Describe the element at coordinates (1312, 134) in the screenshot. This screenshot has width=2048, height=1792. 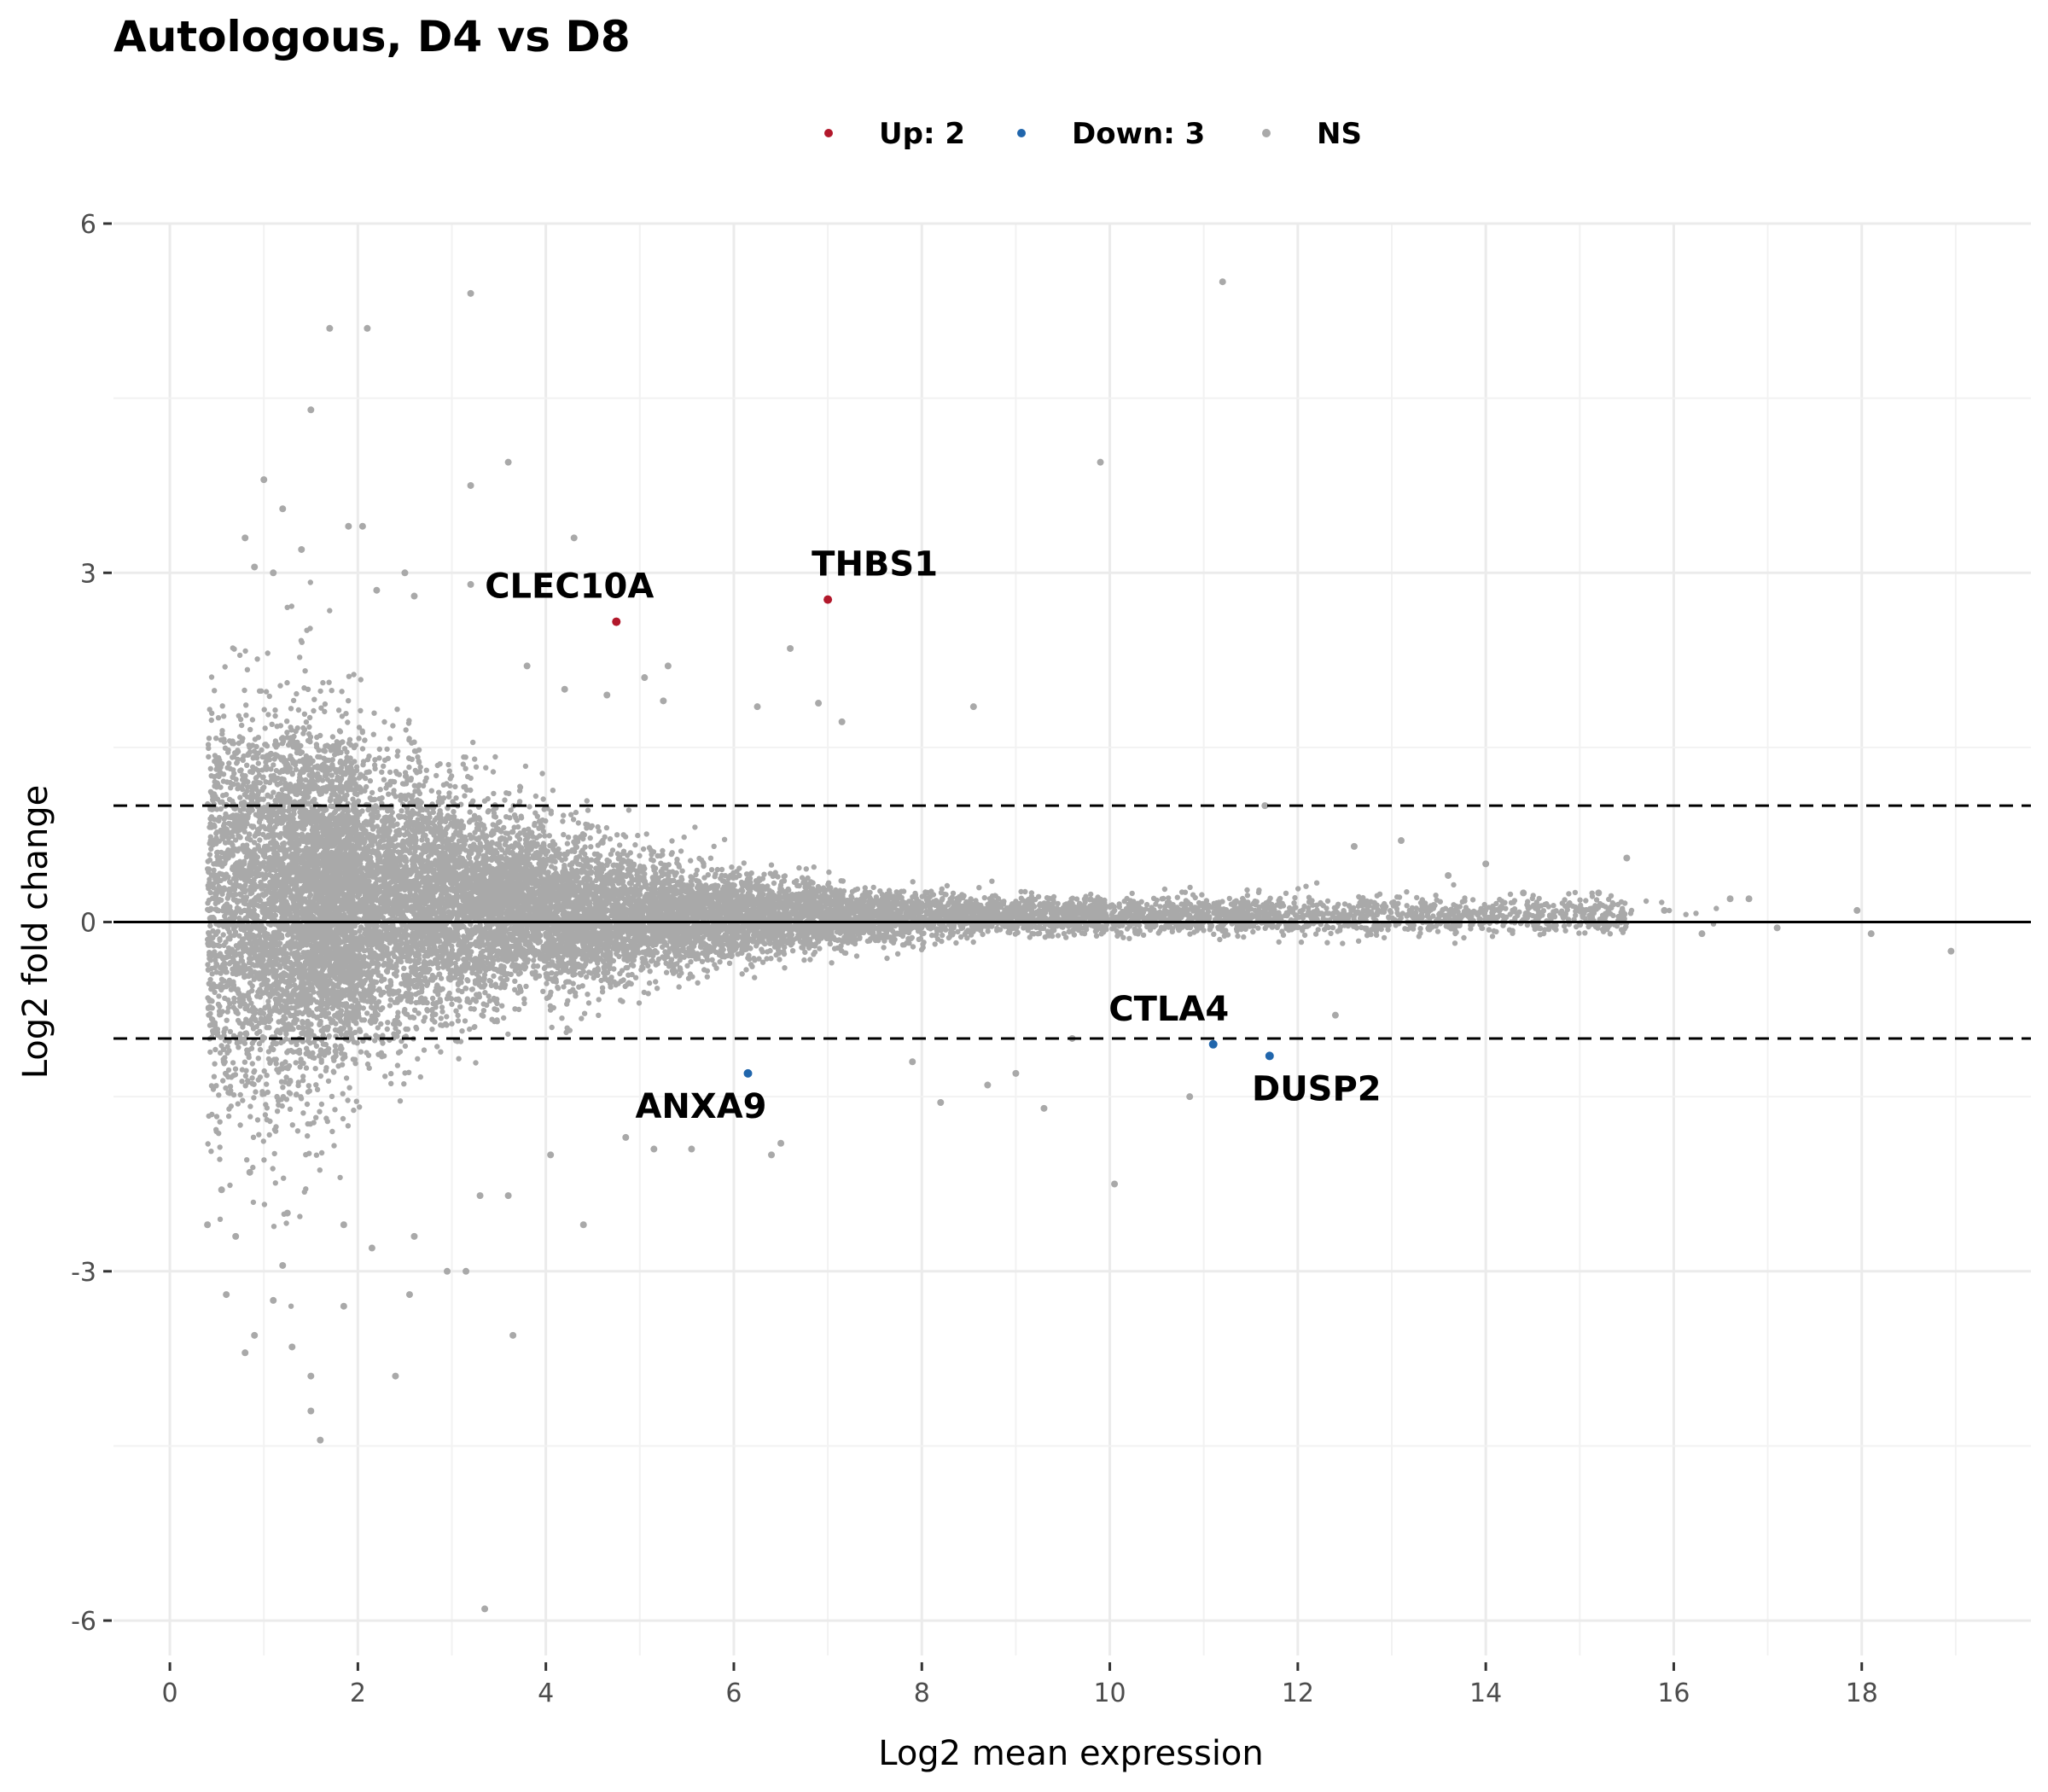
I see `legend-item-ns: NS` at that location.